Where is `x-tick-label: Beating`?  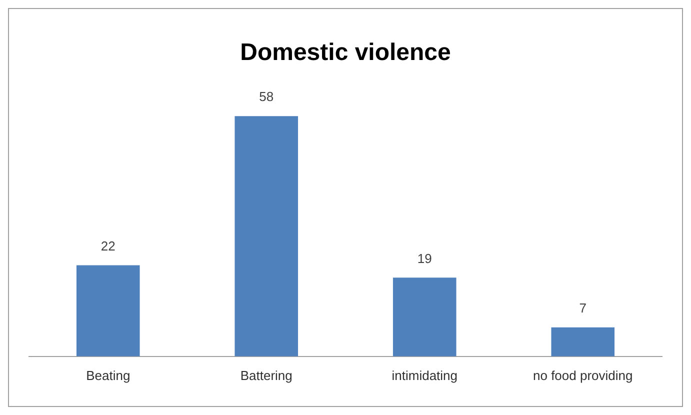
x-tick-label: Beating is located at coordinates (108, 375).